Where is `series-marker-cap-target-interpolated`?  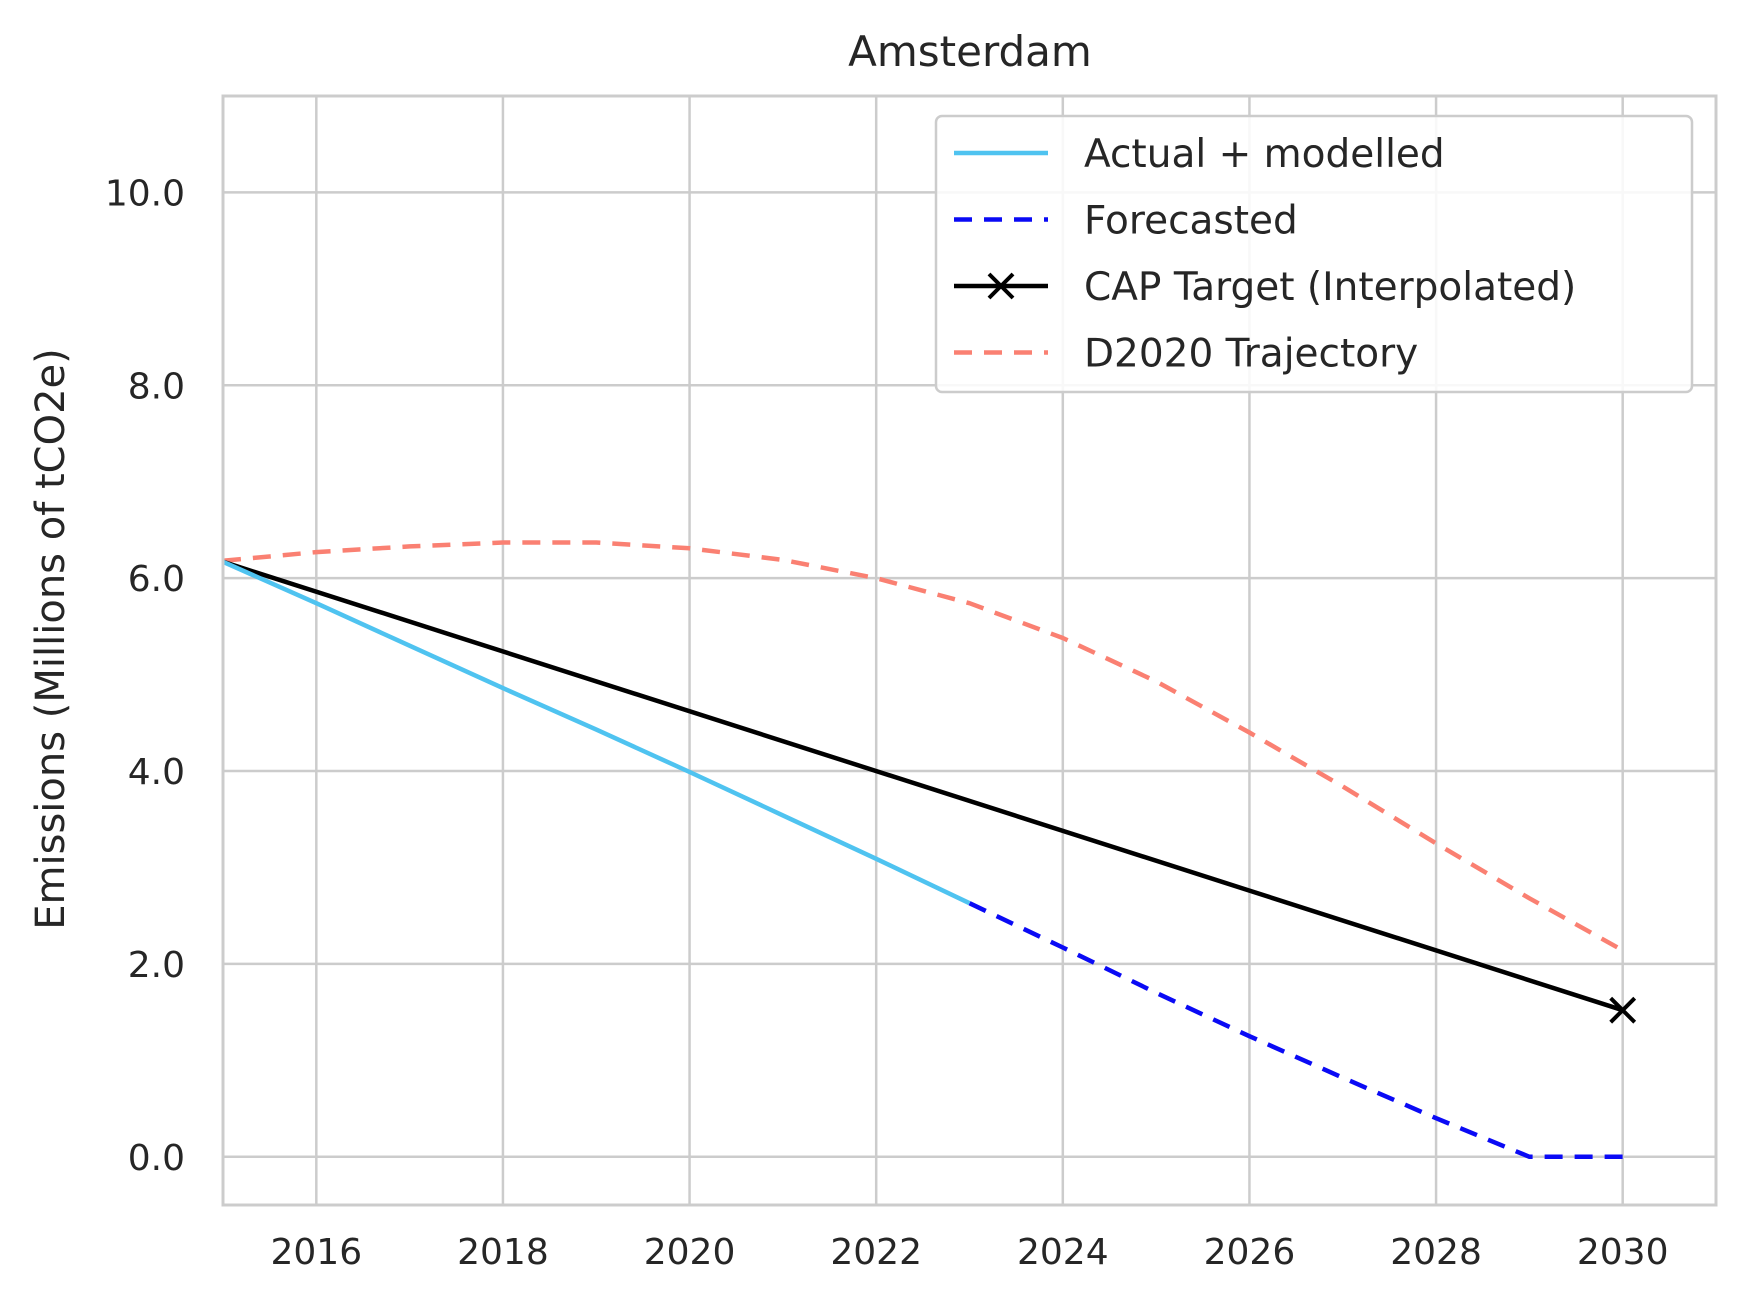
series-marker-cap-target-interpolated is located at coordinates (1623, 1010).